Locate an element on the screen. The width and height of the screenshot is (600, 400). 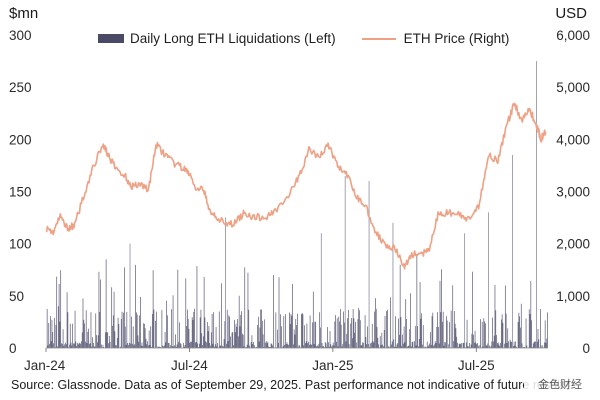
left-tick-label-5: 250 is located at coordinates (20, 87).